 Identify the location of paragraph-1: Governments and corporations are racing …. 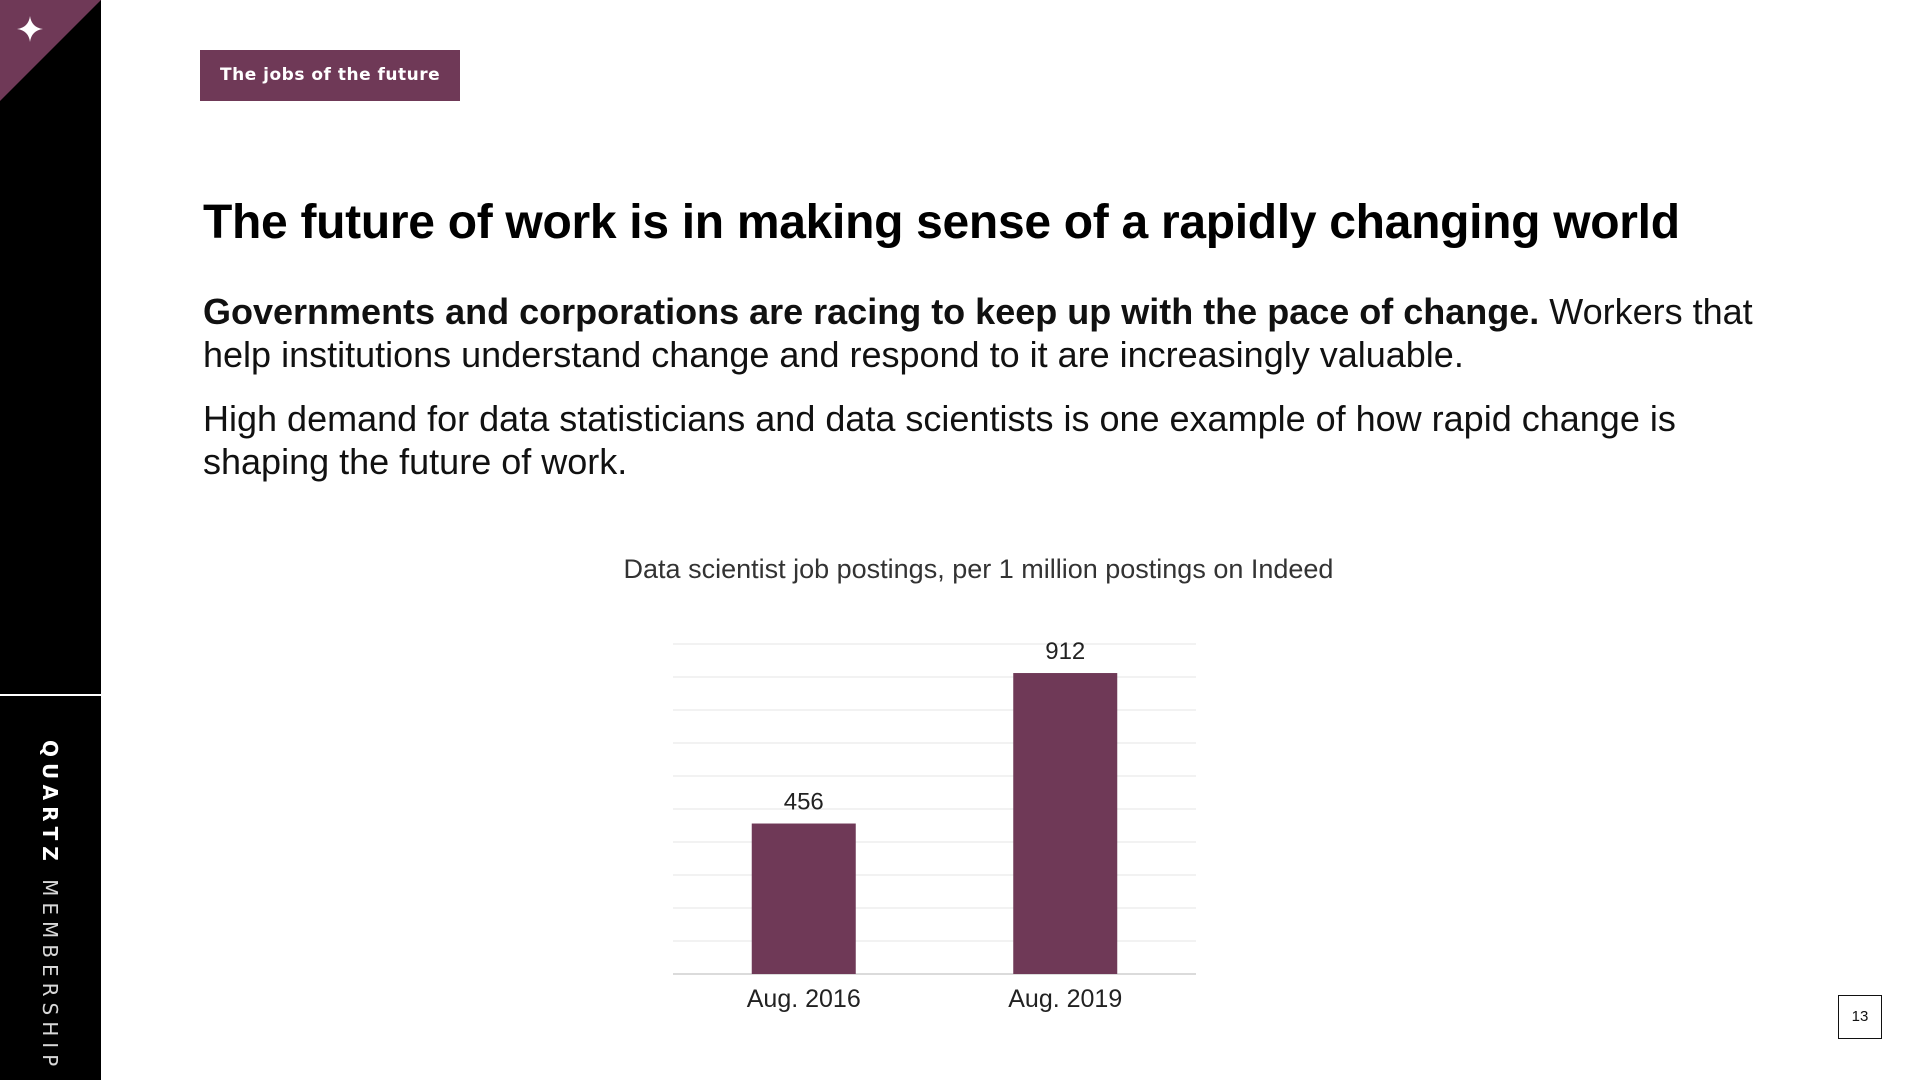
(983, 333).